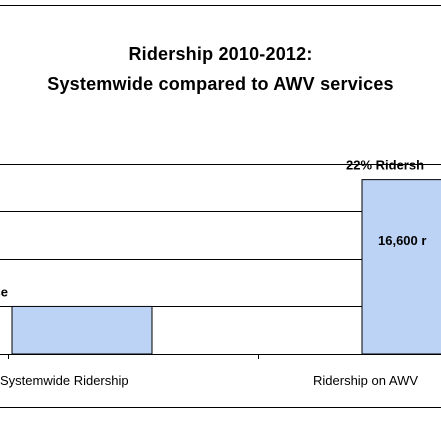 The image size is (441, 441). I want to click on bottom-divider, so click(220, 407).